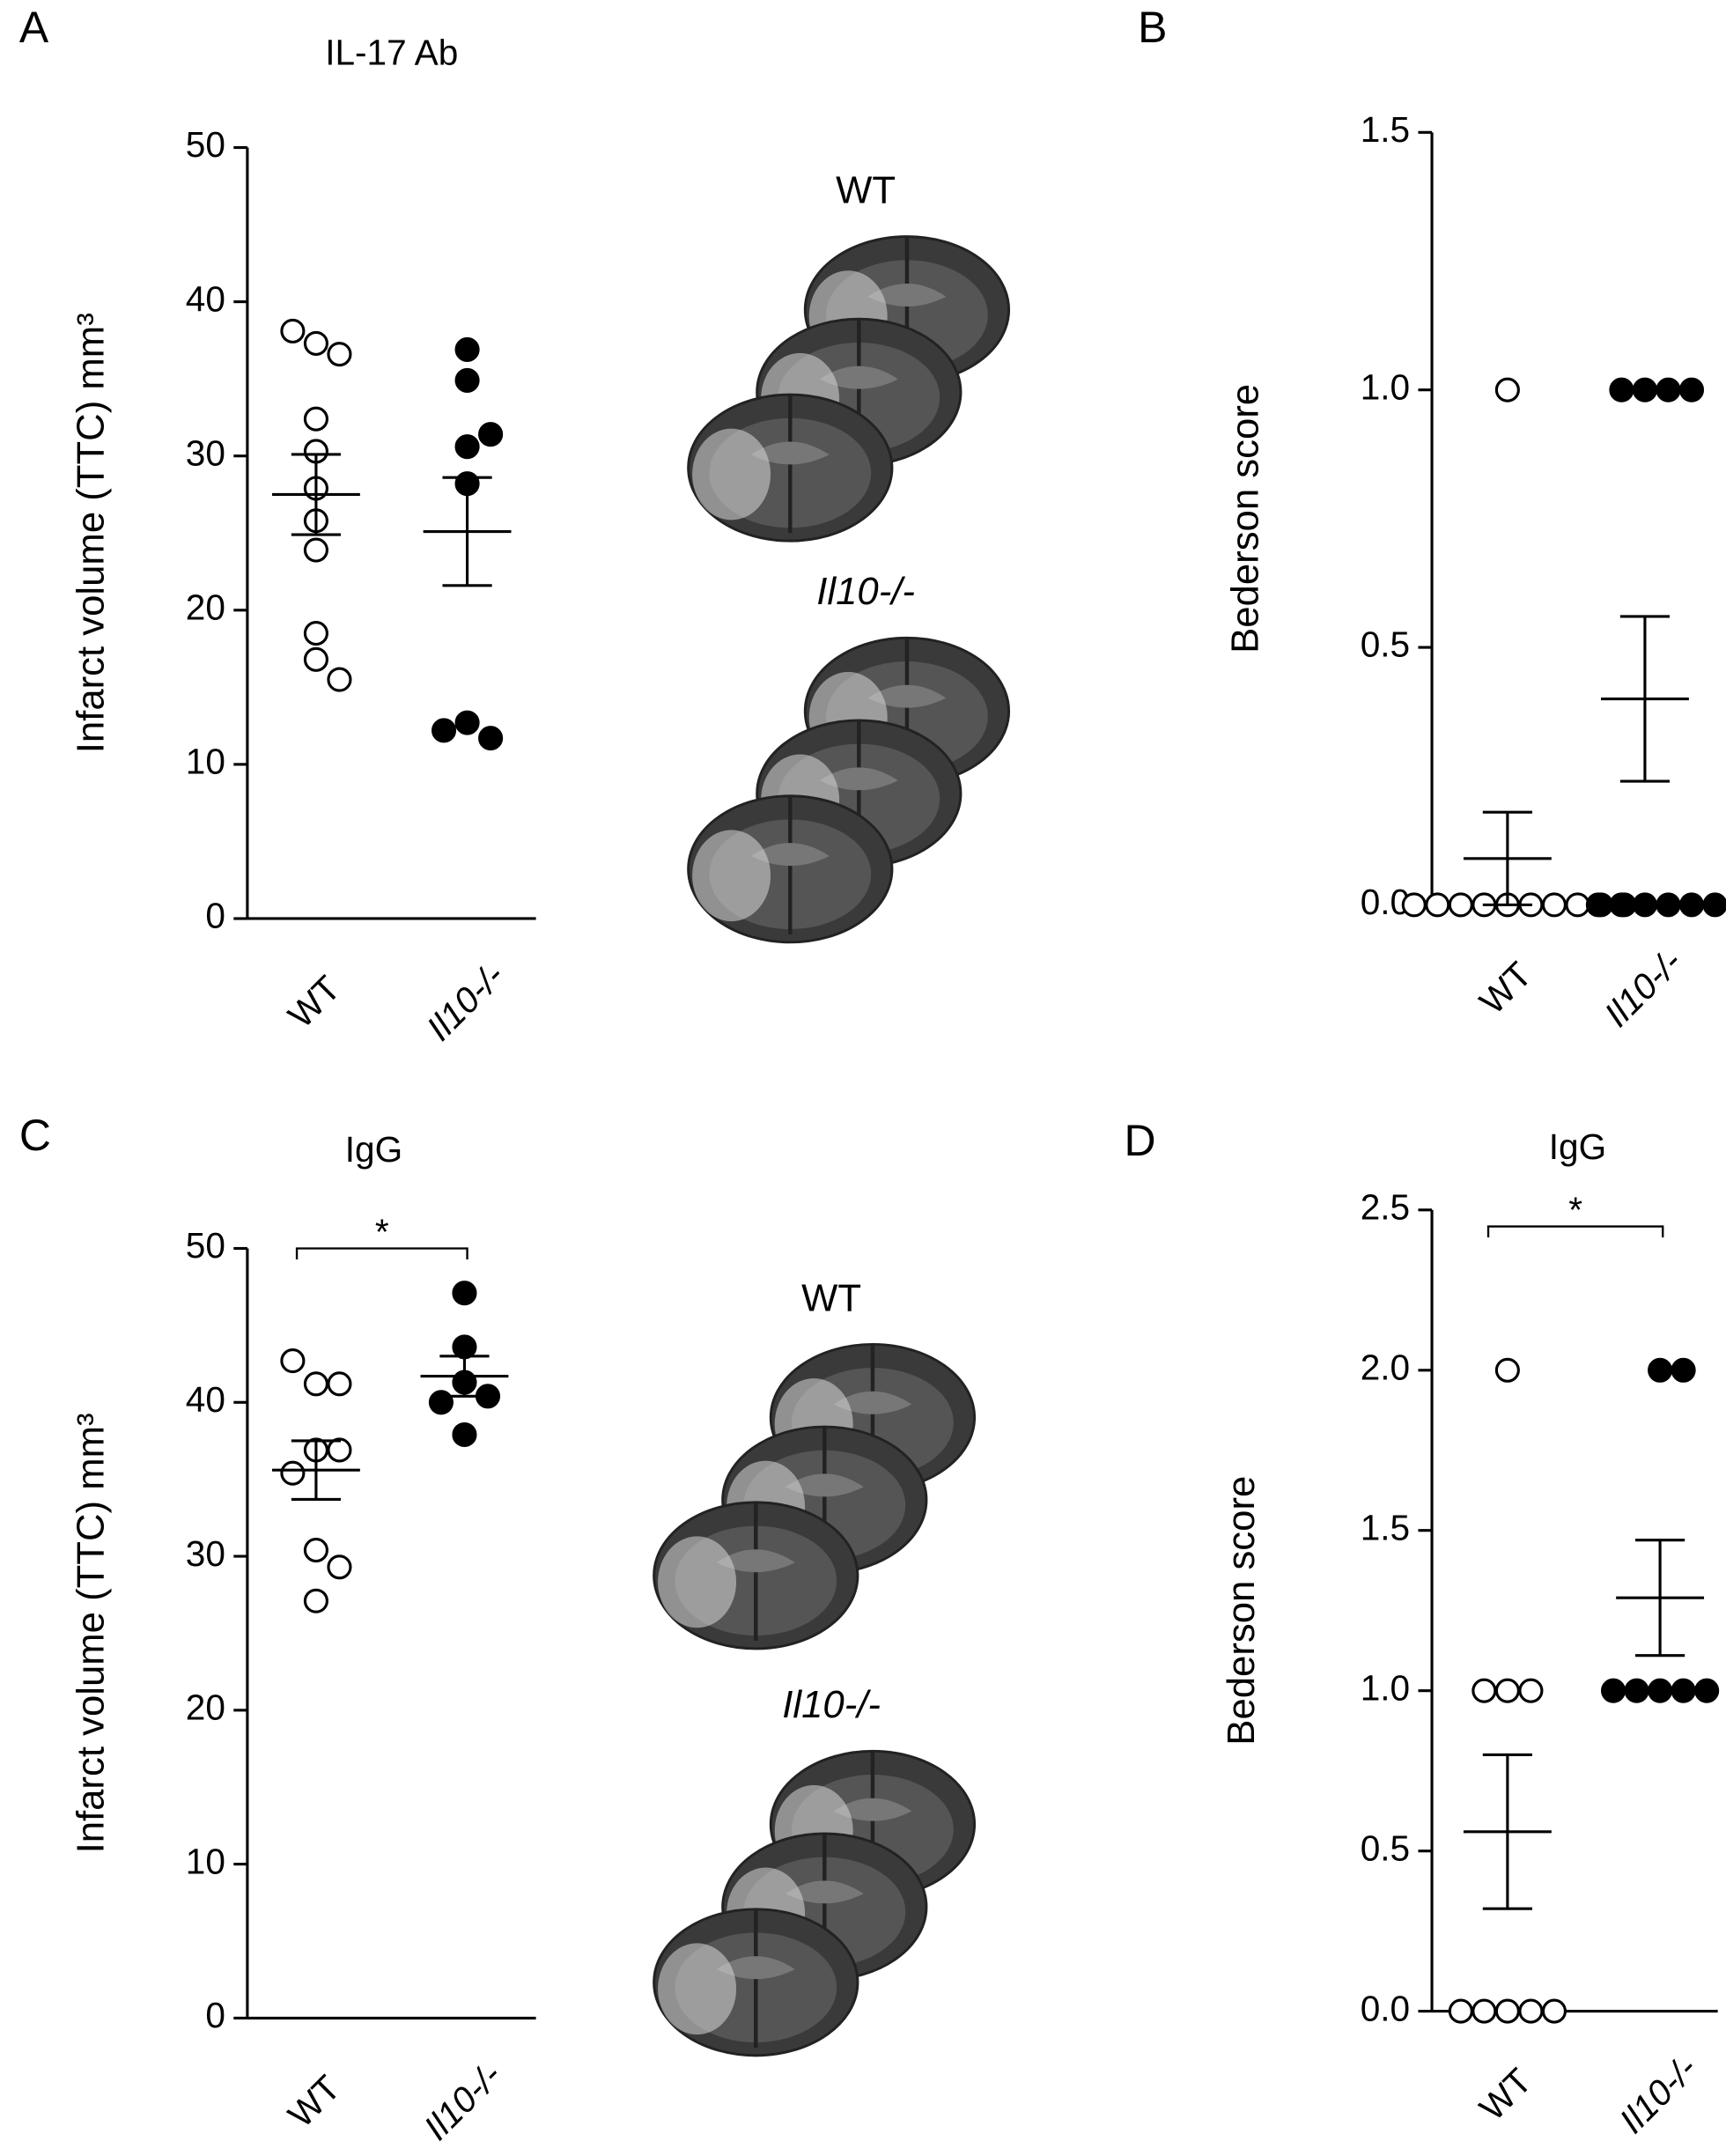 The image size is (1726, 2156). What do you see at coordinates (391, 53) in the screenshot?
I see `panel-title: IL-17 Ab` at bounding box center [391, 53].